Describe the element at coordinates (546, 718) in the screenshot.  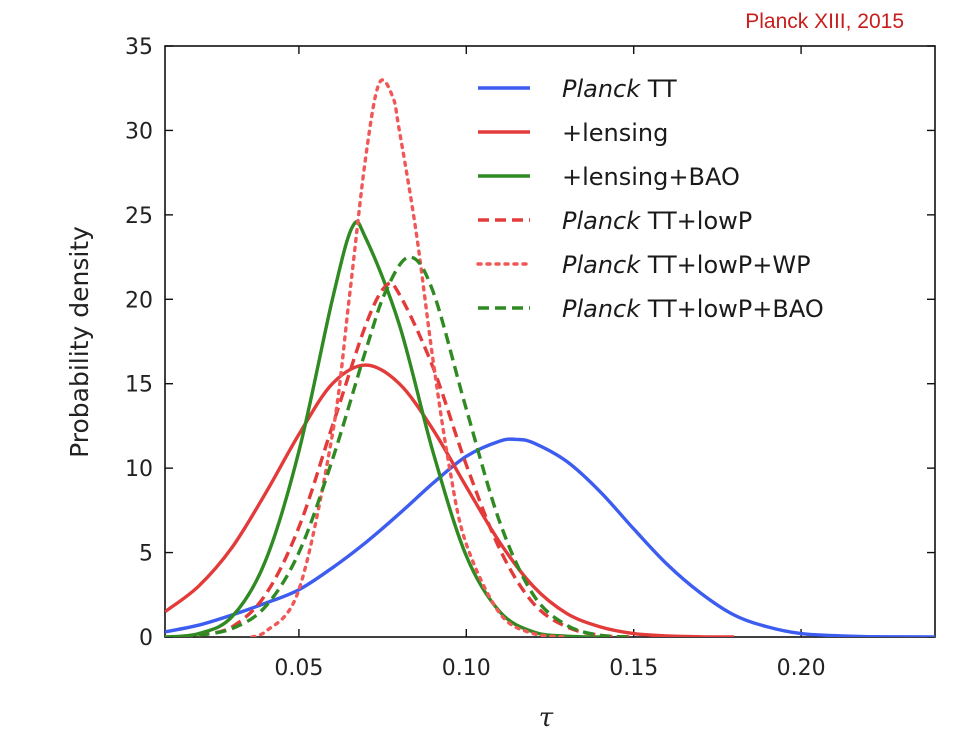
I see `x-axis-label: τ` at that location.